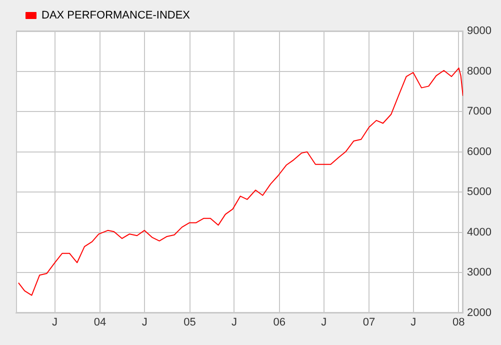 The width and height of the screenshot is (501, 345). What do you see at coordinates (116, 16) in the screenshot?
I see `legend-label: DAX PERFORMANCE-INDEX` at bounding box center [116, 16].